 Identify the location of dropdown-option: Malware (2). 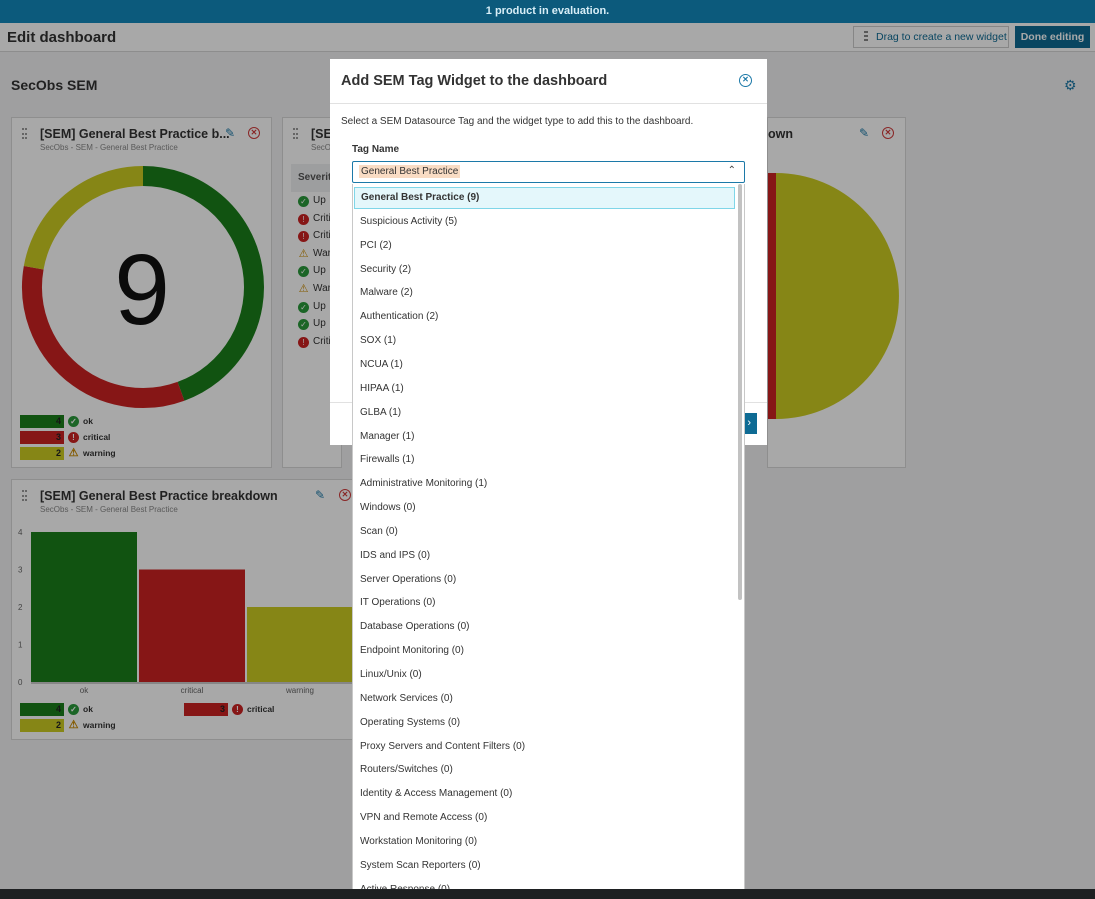
(386, 293).